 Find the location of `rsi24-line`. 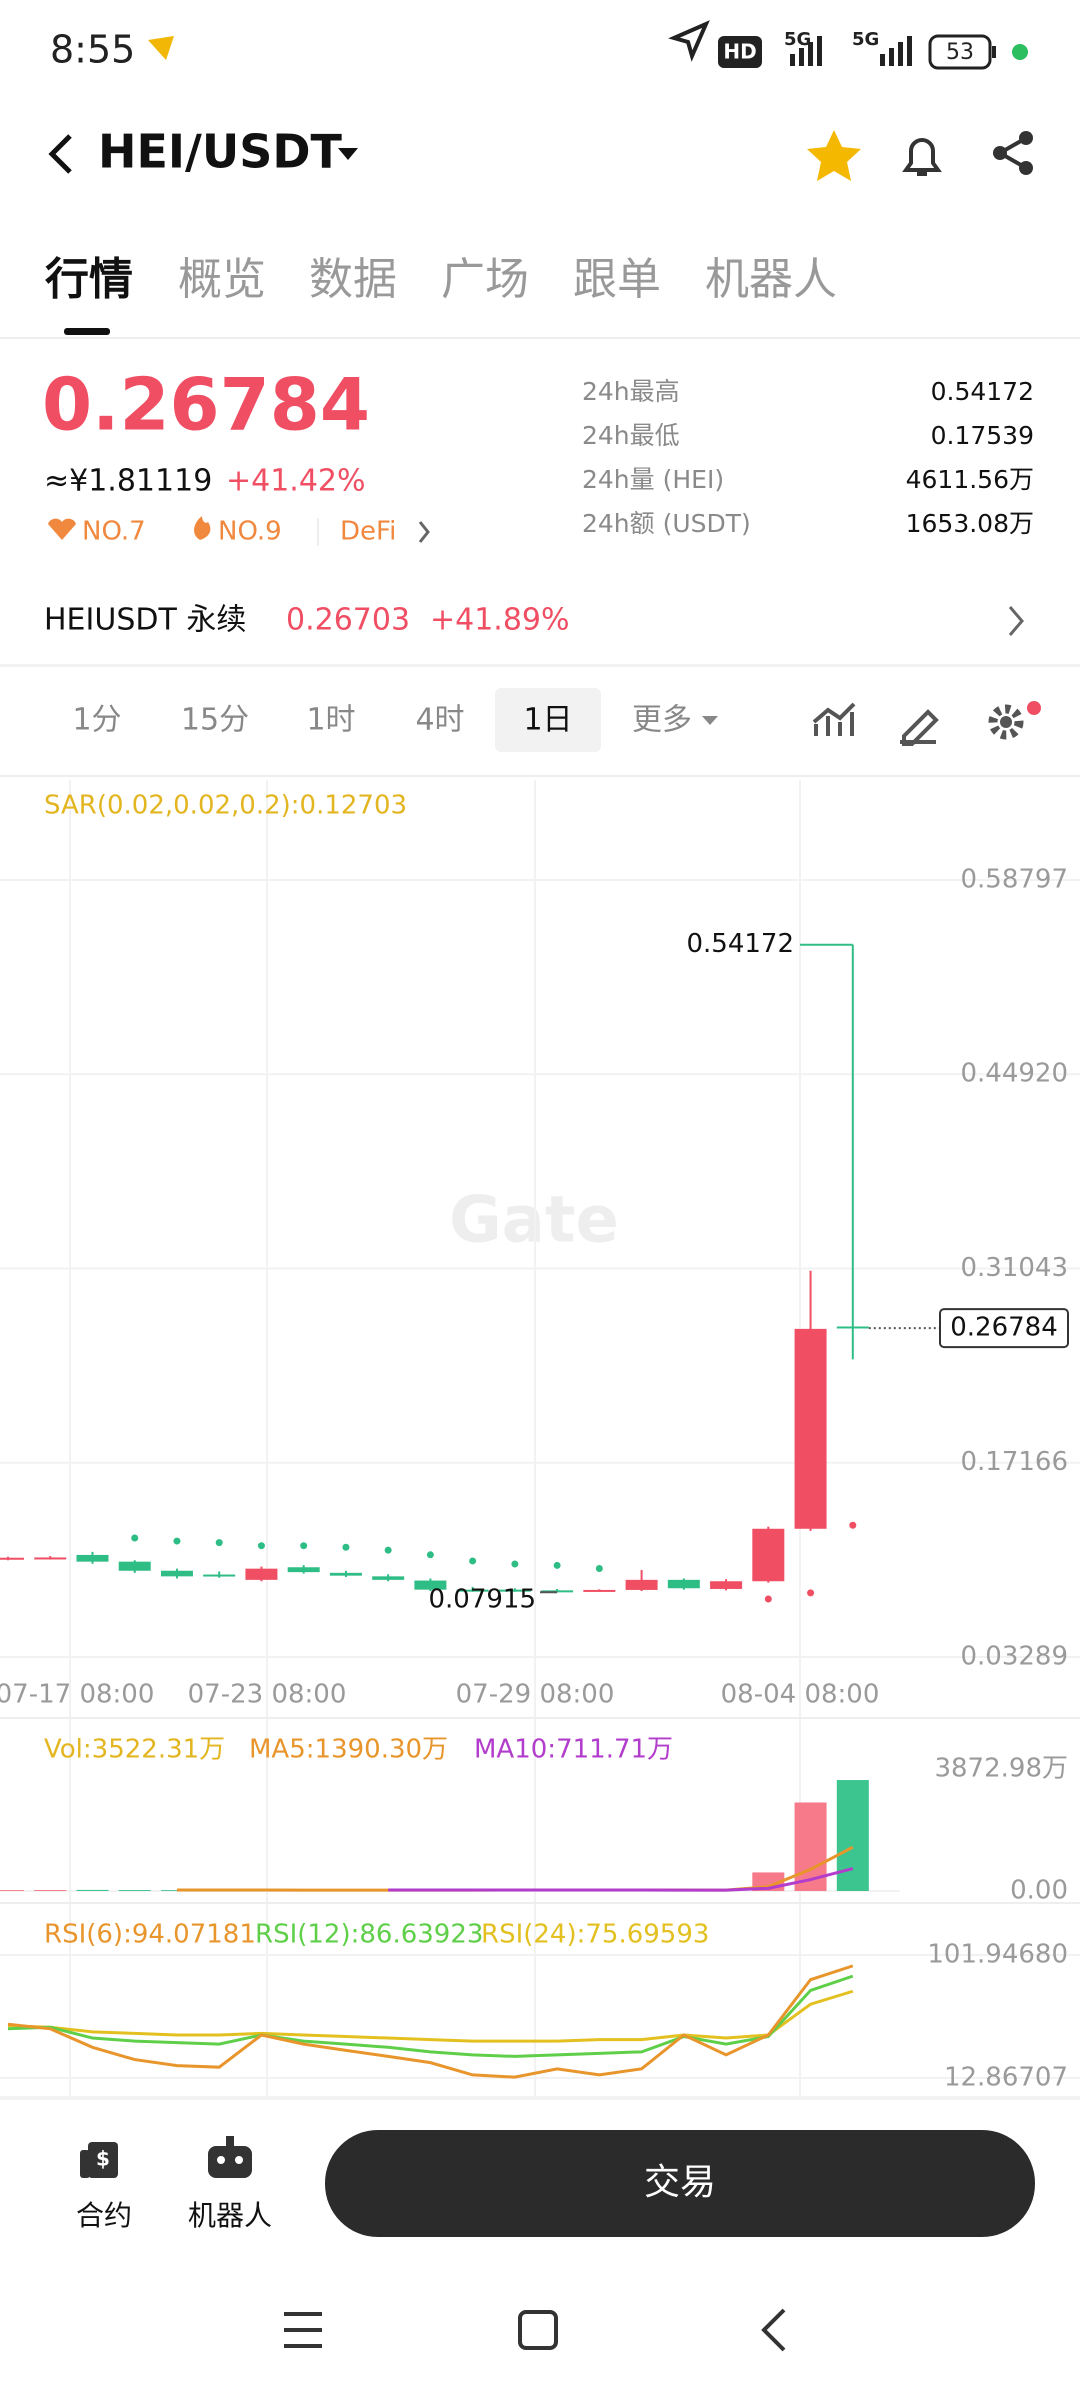

rsi24-line is located at coordinates (430, 2016).